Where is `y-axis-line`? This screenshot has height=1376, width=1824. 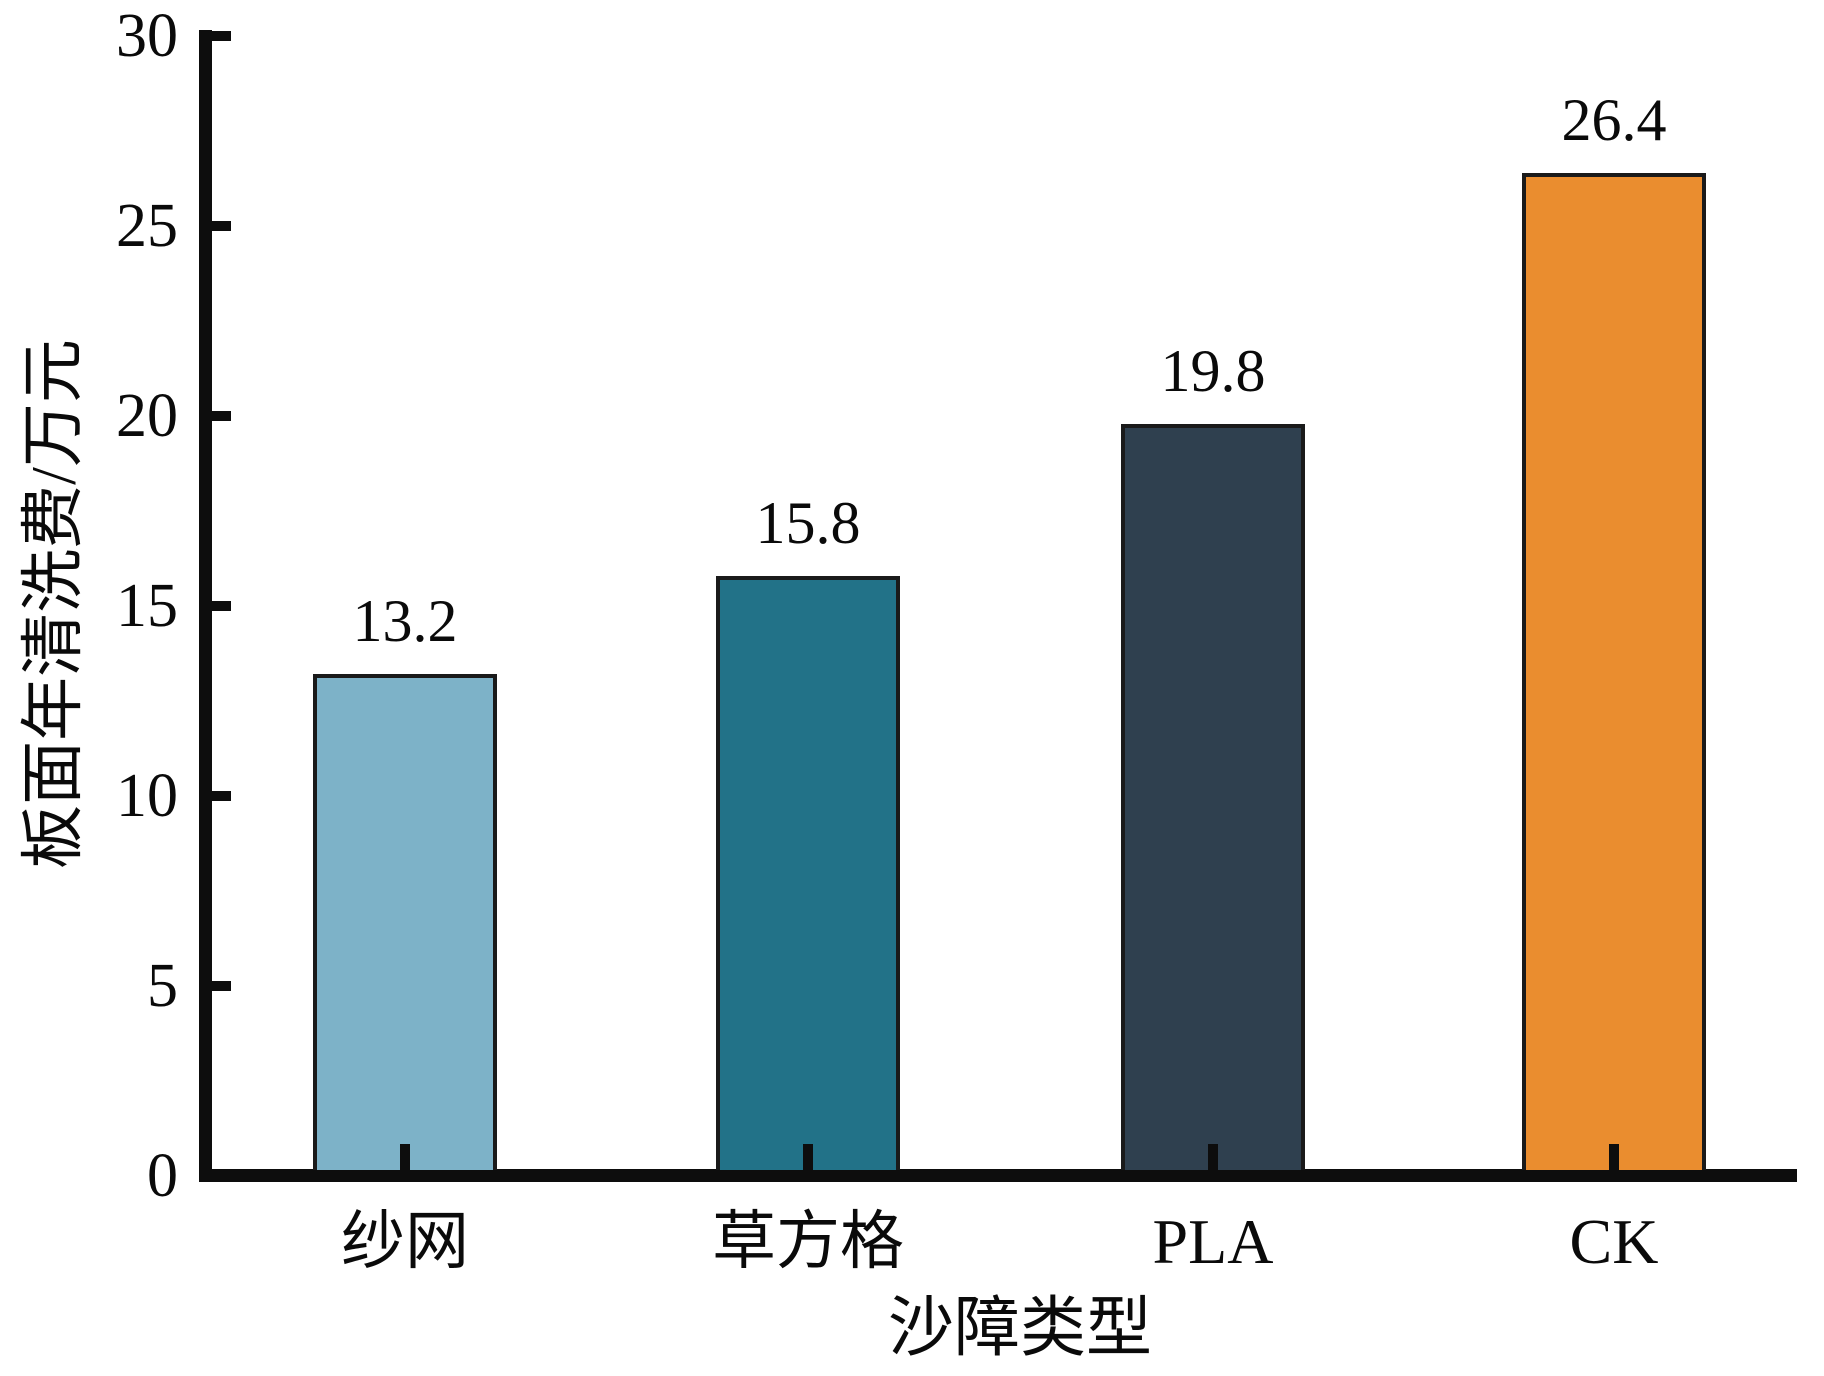 y-axis-line is located at coordinates (205, 606).